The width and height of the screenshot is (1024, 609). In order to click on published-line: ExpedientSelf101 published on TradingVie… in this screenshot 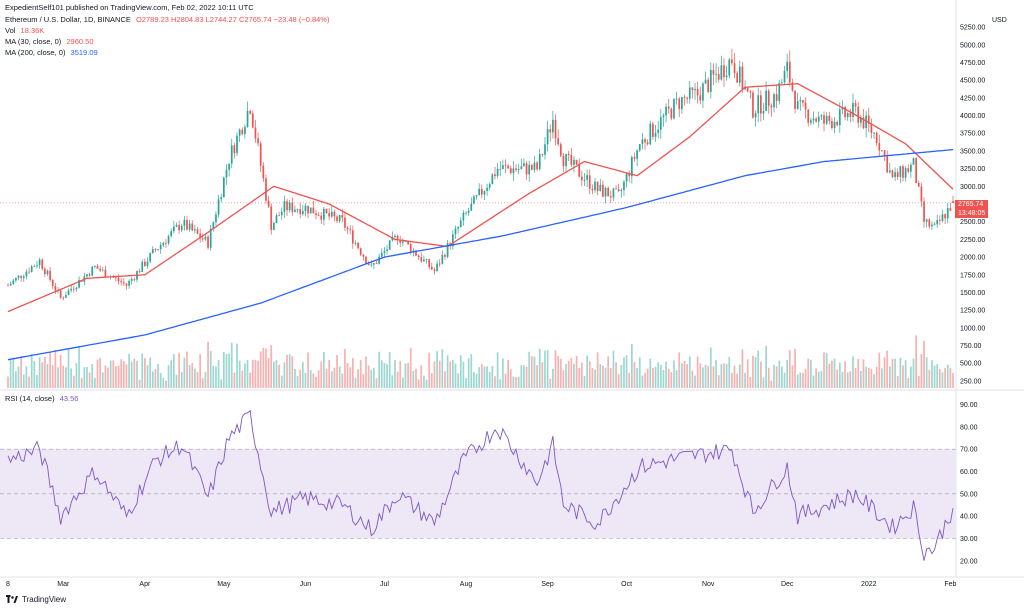, I will do `click(131, 8)`.